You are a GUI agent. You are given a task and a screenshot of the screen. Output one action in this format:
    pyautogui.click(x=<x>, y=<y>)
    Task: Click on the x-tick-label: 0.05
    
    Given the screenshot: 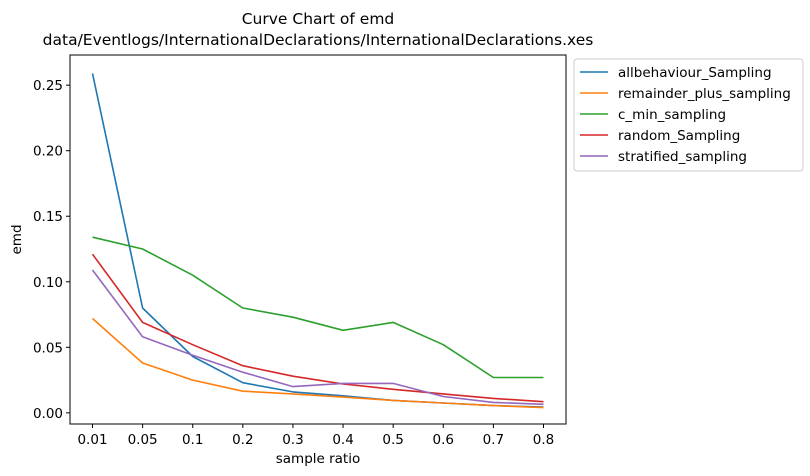 What is the action you would take?
    pyautogui.click(x=143, y=440)
    